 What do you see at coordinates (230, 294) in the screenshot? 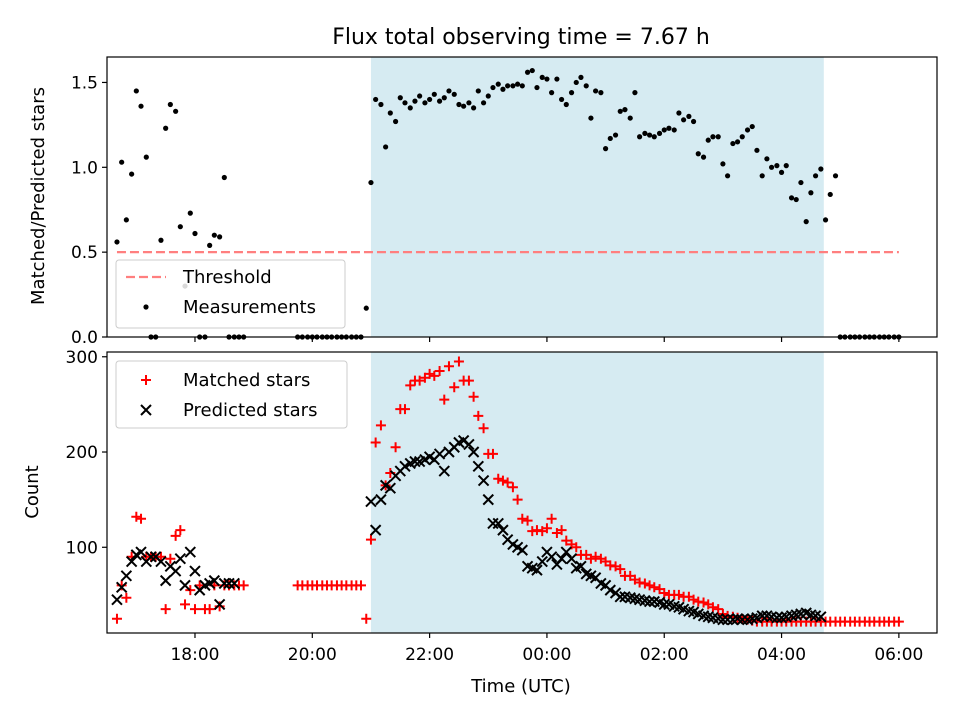
I see `top-legend: Threshold Measurements` at bounding box center [230, 294].